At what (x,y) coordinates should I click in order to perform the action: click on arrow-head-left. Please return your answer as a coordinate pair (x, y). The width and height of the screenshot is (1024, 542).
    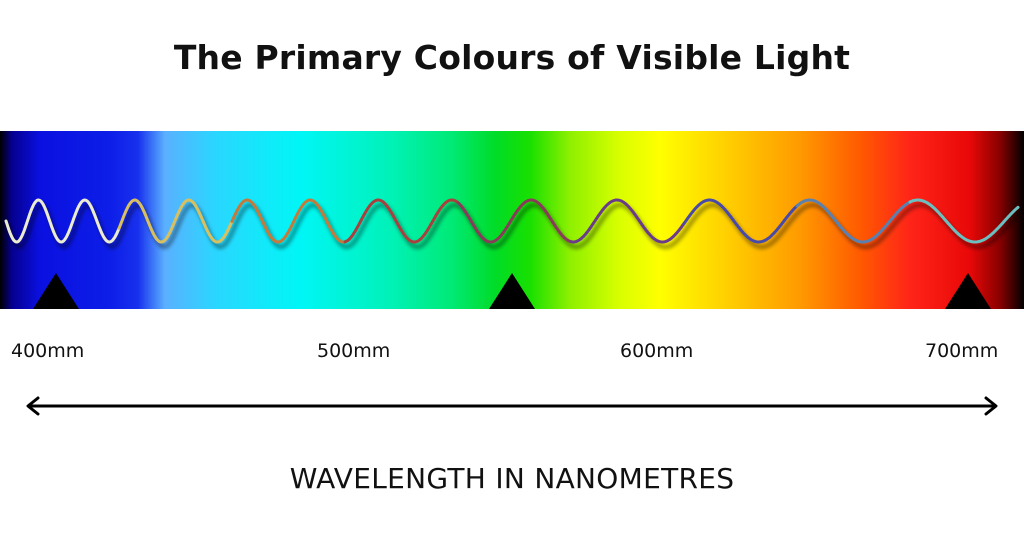
    Looking at the image, I should click on (33, 406).